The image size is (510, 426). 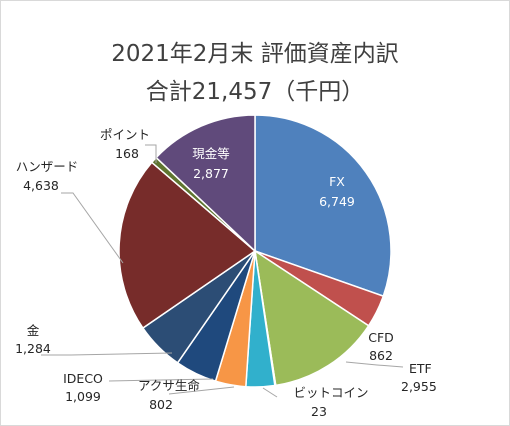 What do you see at coordinates (41, 185) in the screenshot?
I see `label-value-hanzard: 4,638` at bounding box center [41, 185].